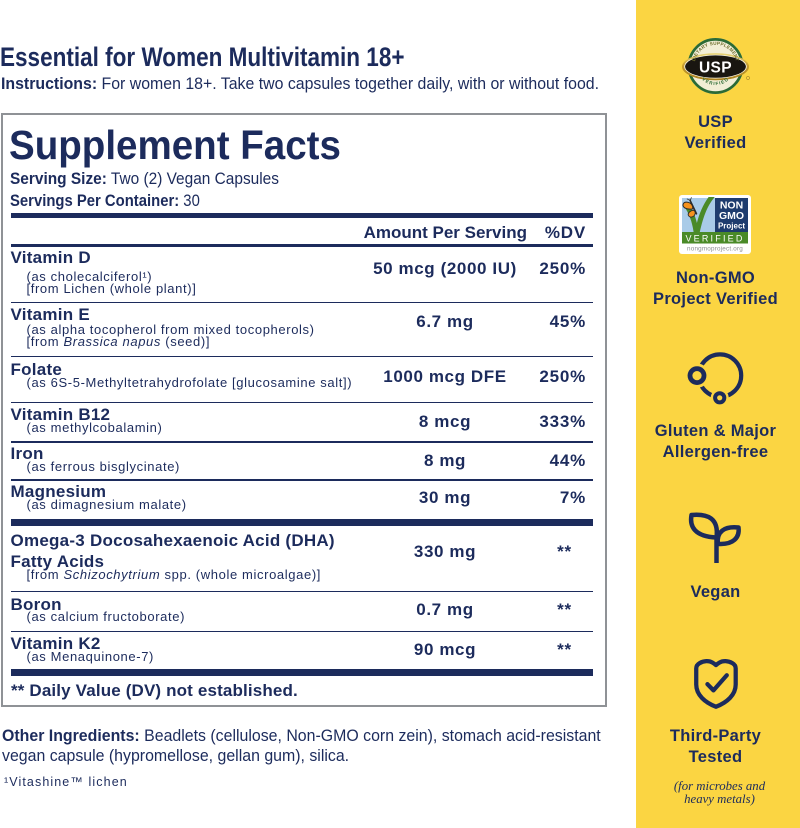 Image resolution: width=800 pixels, height=828 pixels. What do you see at coordinates (731, 226) in the screenshot?
I see `svg-text: Project` at bounding box center [731, 226].